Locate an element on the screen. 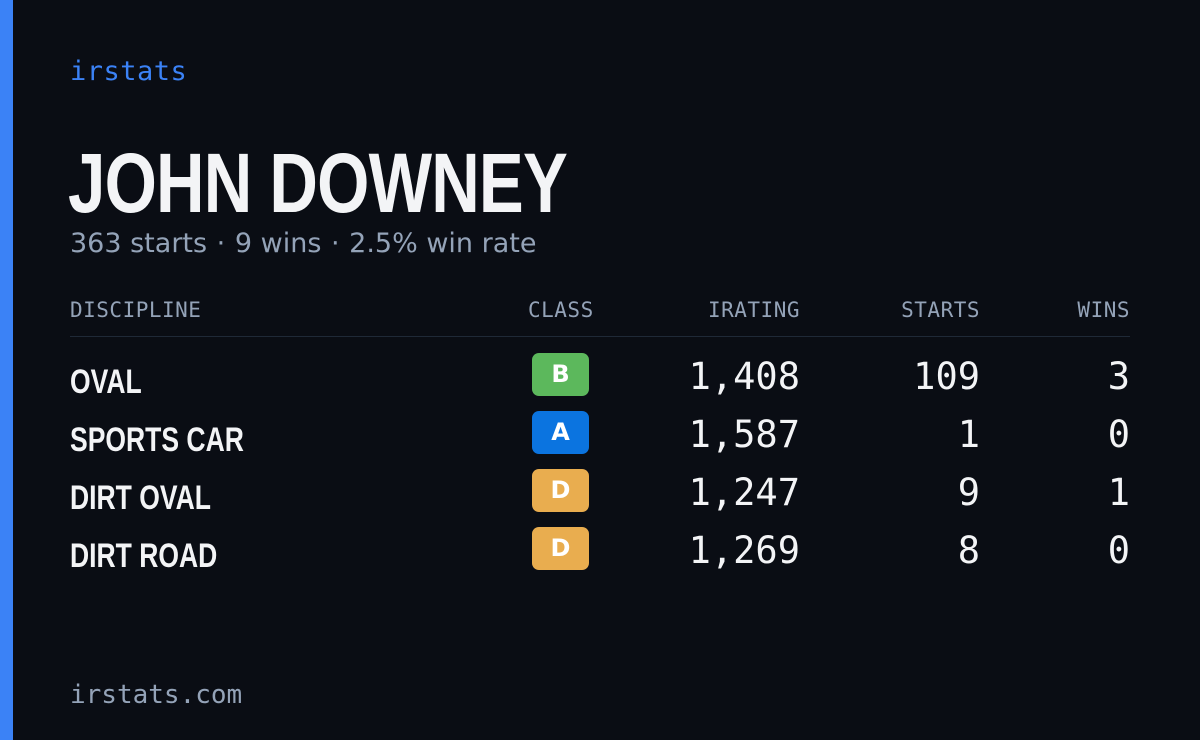 This screenshot has height=740, width=1200. header-wins: WINS is located at coordinates (1103, 310).